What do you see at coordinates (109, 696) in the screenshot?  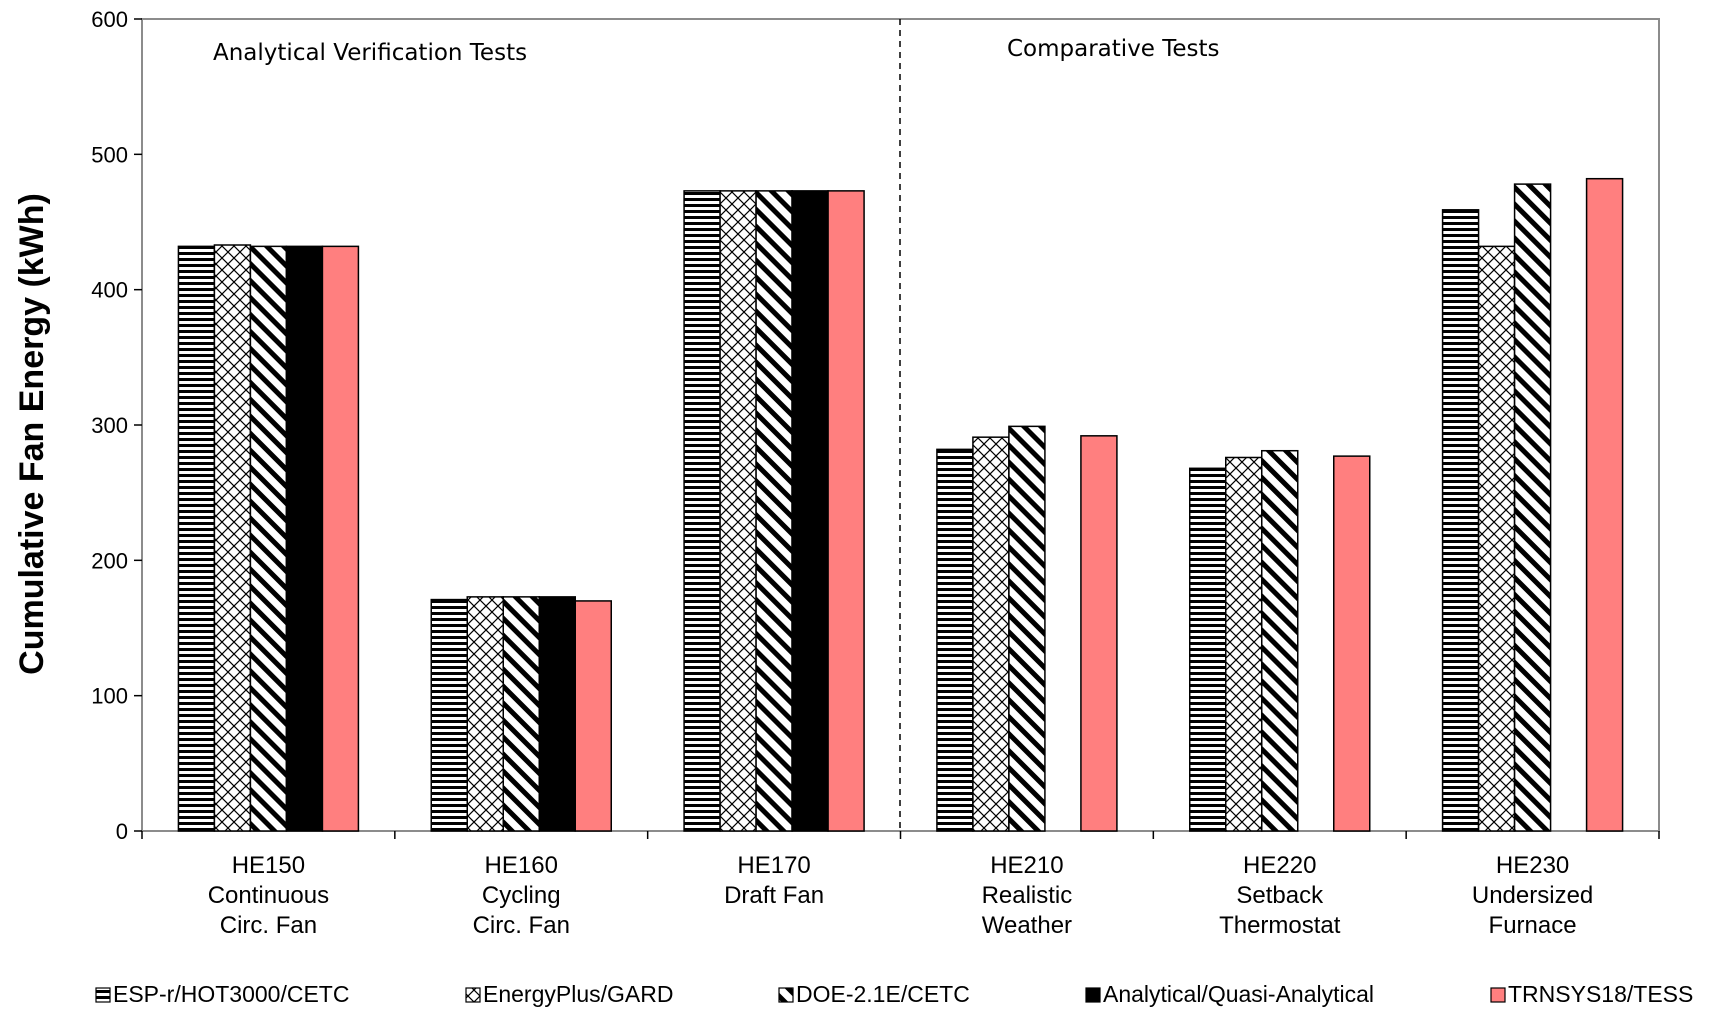 I see `y-tick-label: 100` at bounding box center [109, 696].